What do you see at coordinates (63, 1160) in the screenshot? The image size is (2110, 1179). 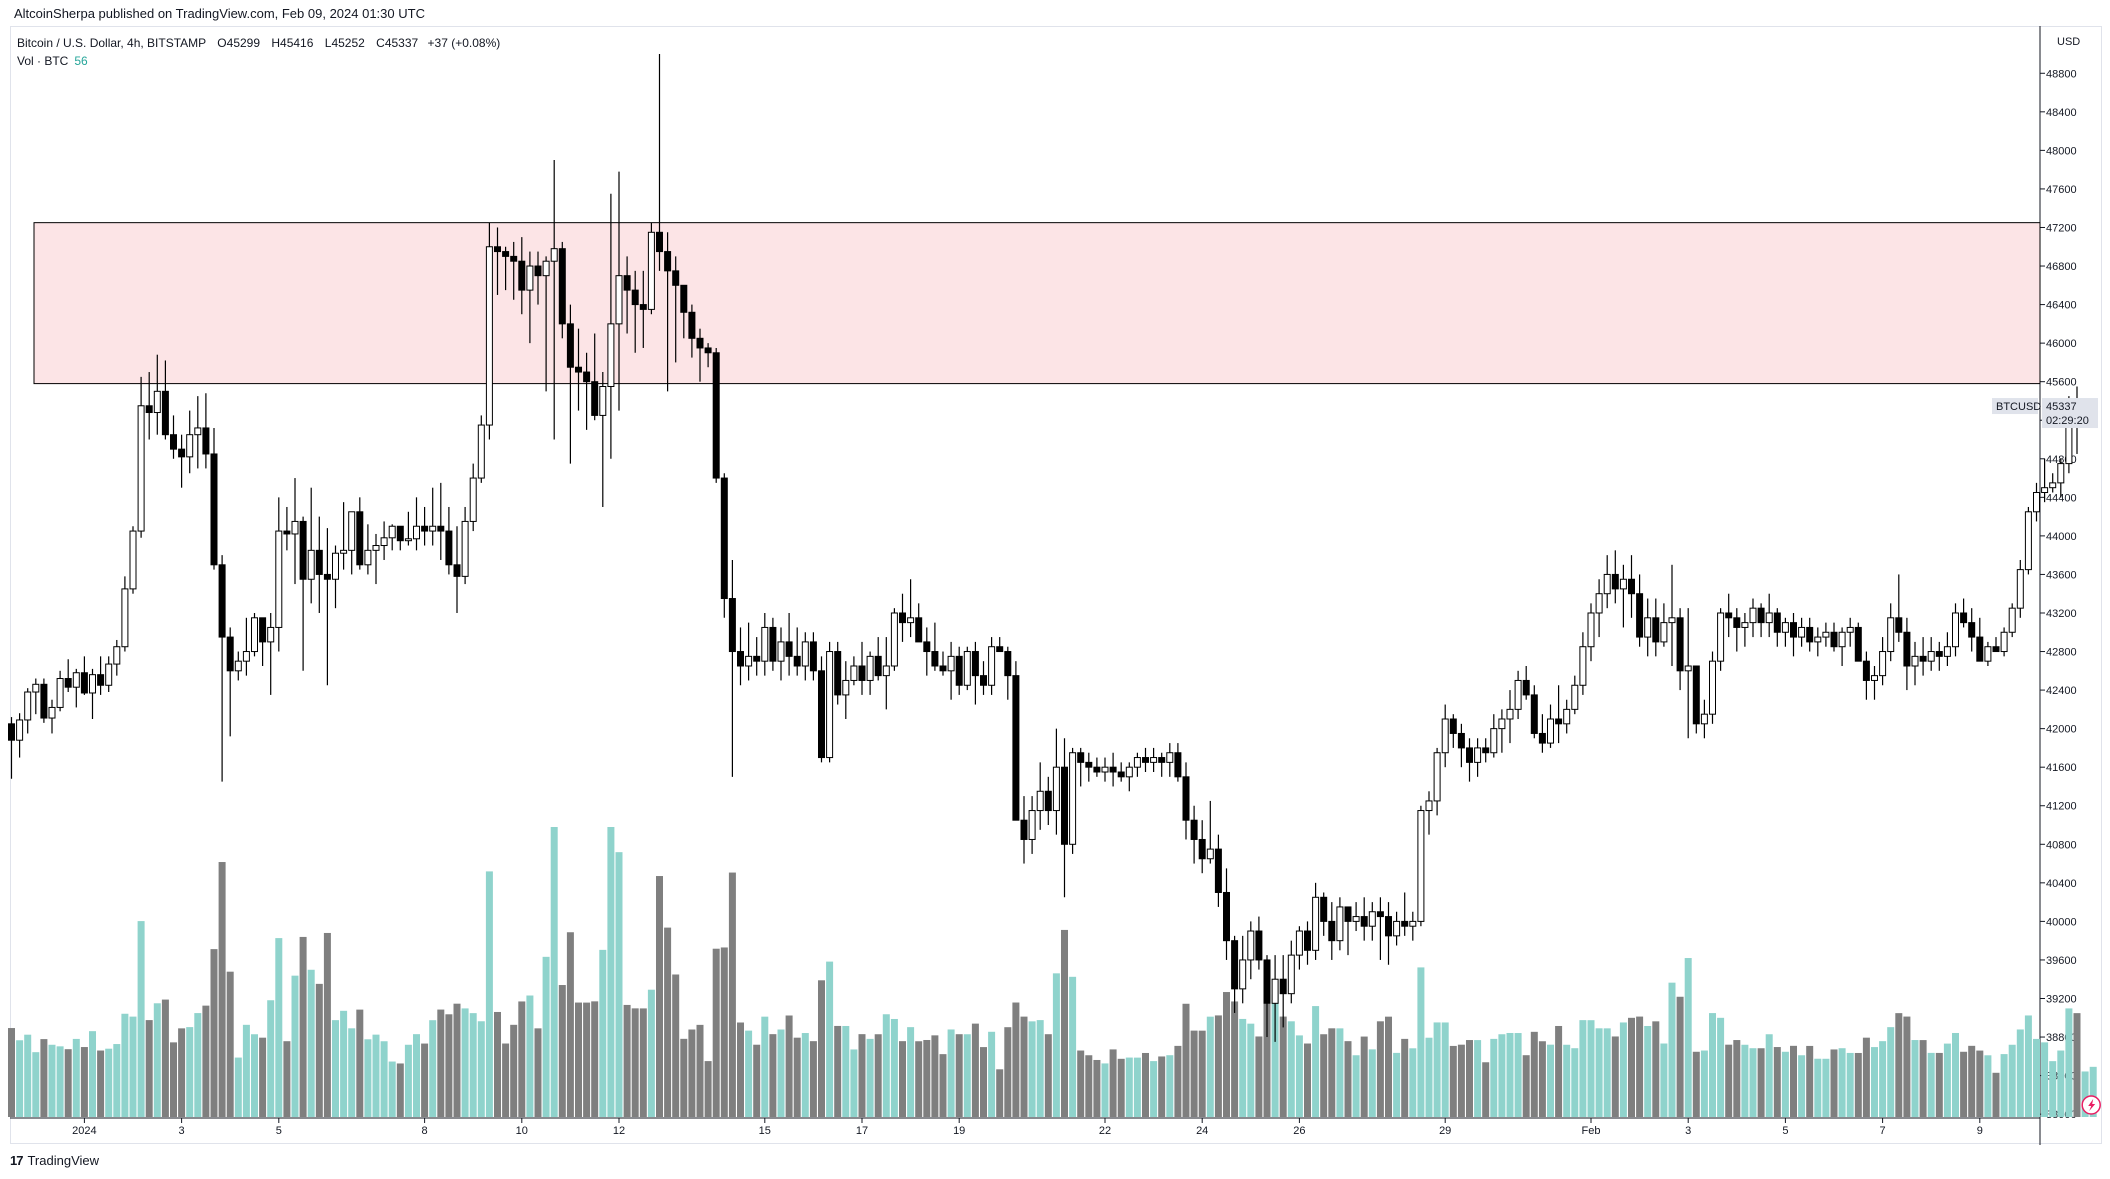 I see `tradingview-logo-text: TradingView` at bounding box center [63, 1160].